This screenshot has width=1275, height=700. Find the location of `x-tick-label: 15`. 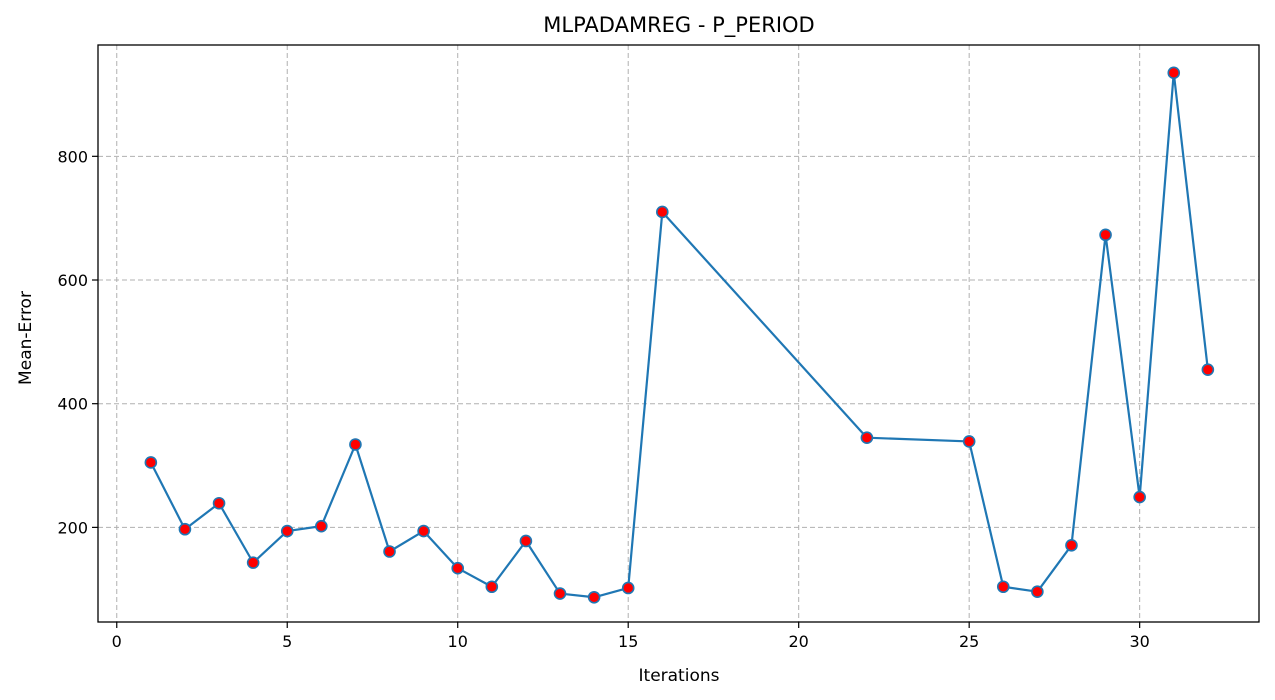

x-tick-label: 15 is located at coordinates (628, 641).